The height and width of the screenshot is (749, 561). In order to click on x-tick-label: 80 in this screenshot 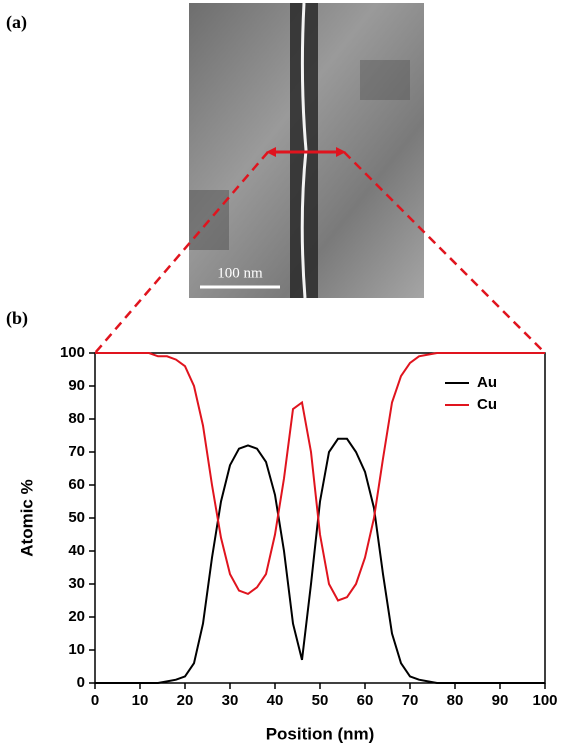, I will do `click(455, 700)`.